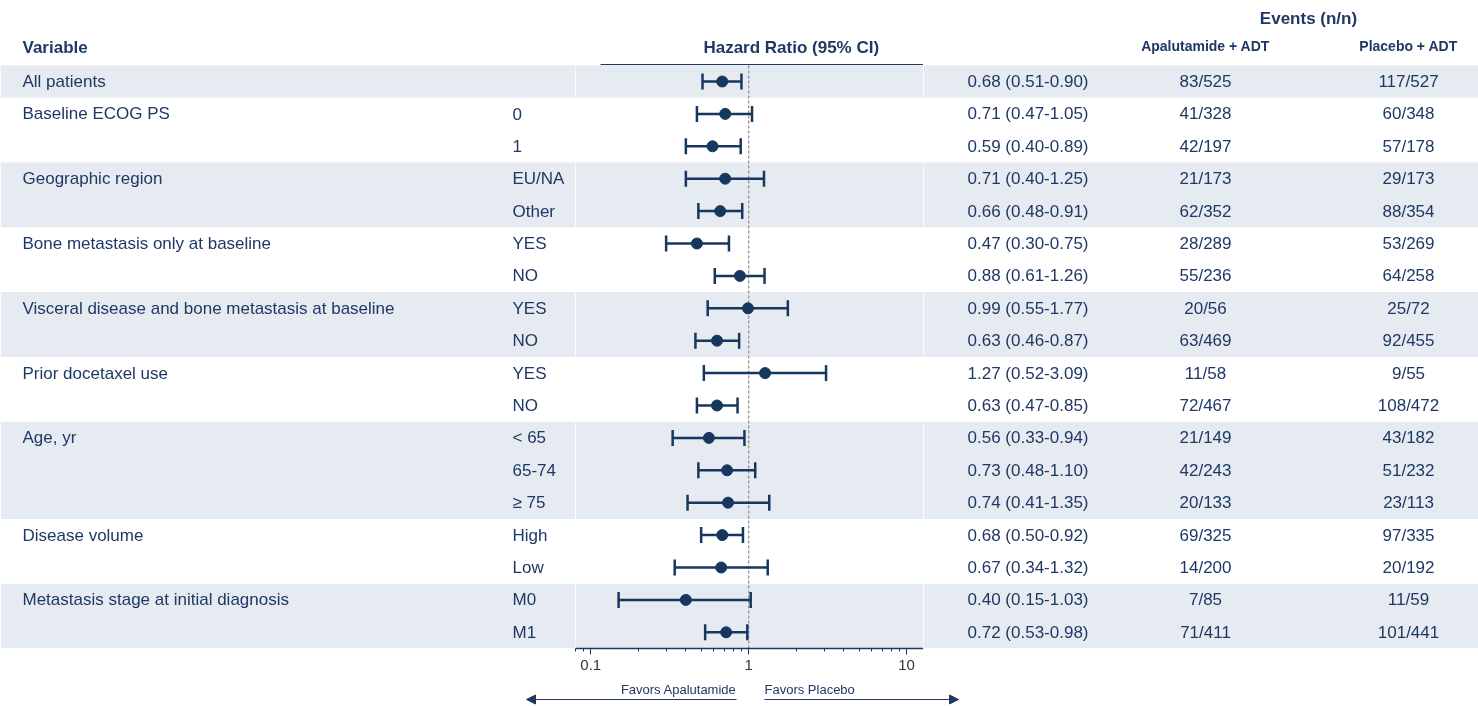 The height and width of the screenshot is (706, 1478). I want to click on text: 57/178, so click(1408, 146).